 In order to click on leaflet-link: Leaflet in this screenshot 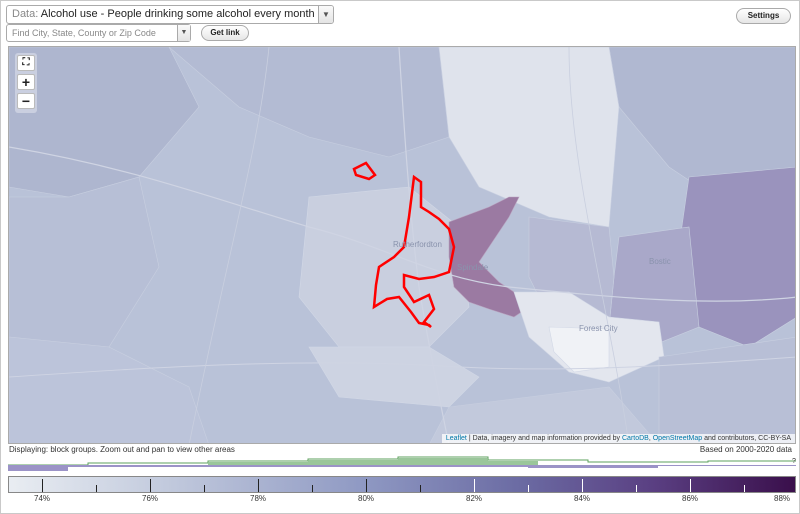, I will do `click(456, 438)`.